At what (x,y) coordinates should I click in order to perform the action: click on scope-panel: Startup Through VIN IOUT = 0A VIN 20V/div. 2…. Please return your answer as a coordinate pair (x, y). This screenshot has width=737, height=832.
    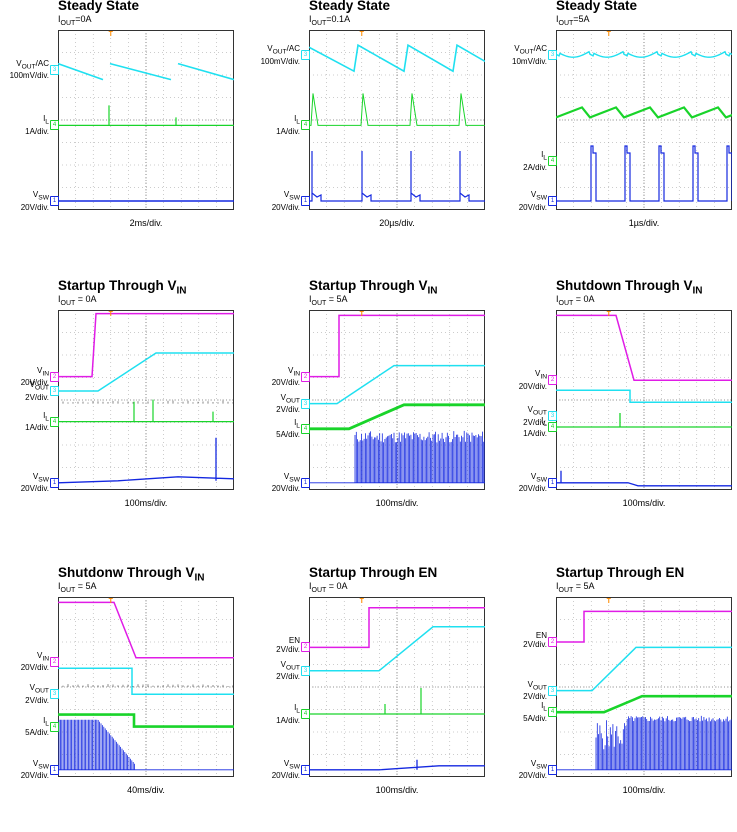
    Looking at the image, I should click on (122, 411).